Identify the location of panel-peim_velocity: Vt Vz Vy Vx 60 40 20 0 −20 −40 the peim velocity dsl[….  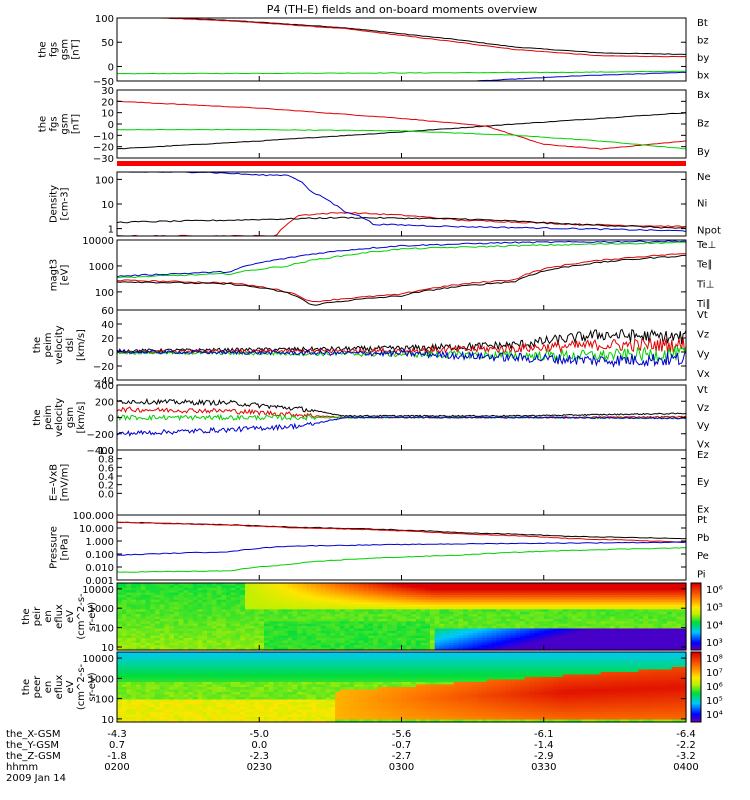
(371, 346).